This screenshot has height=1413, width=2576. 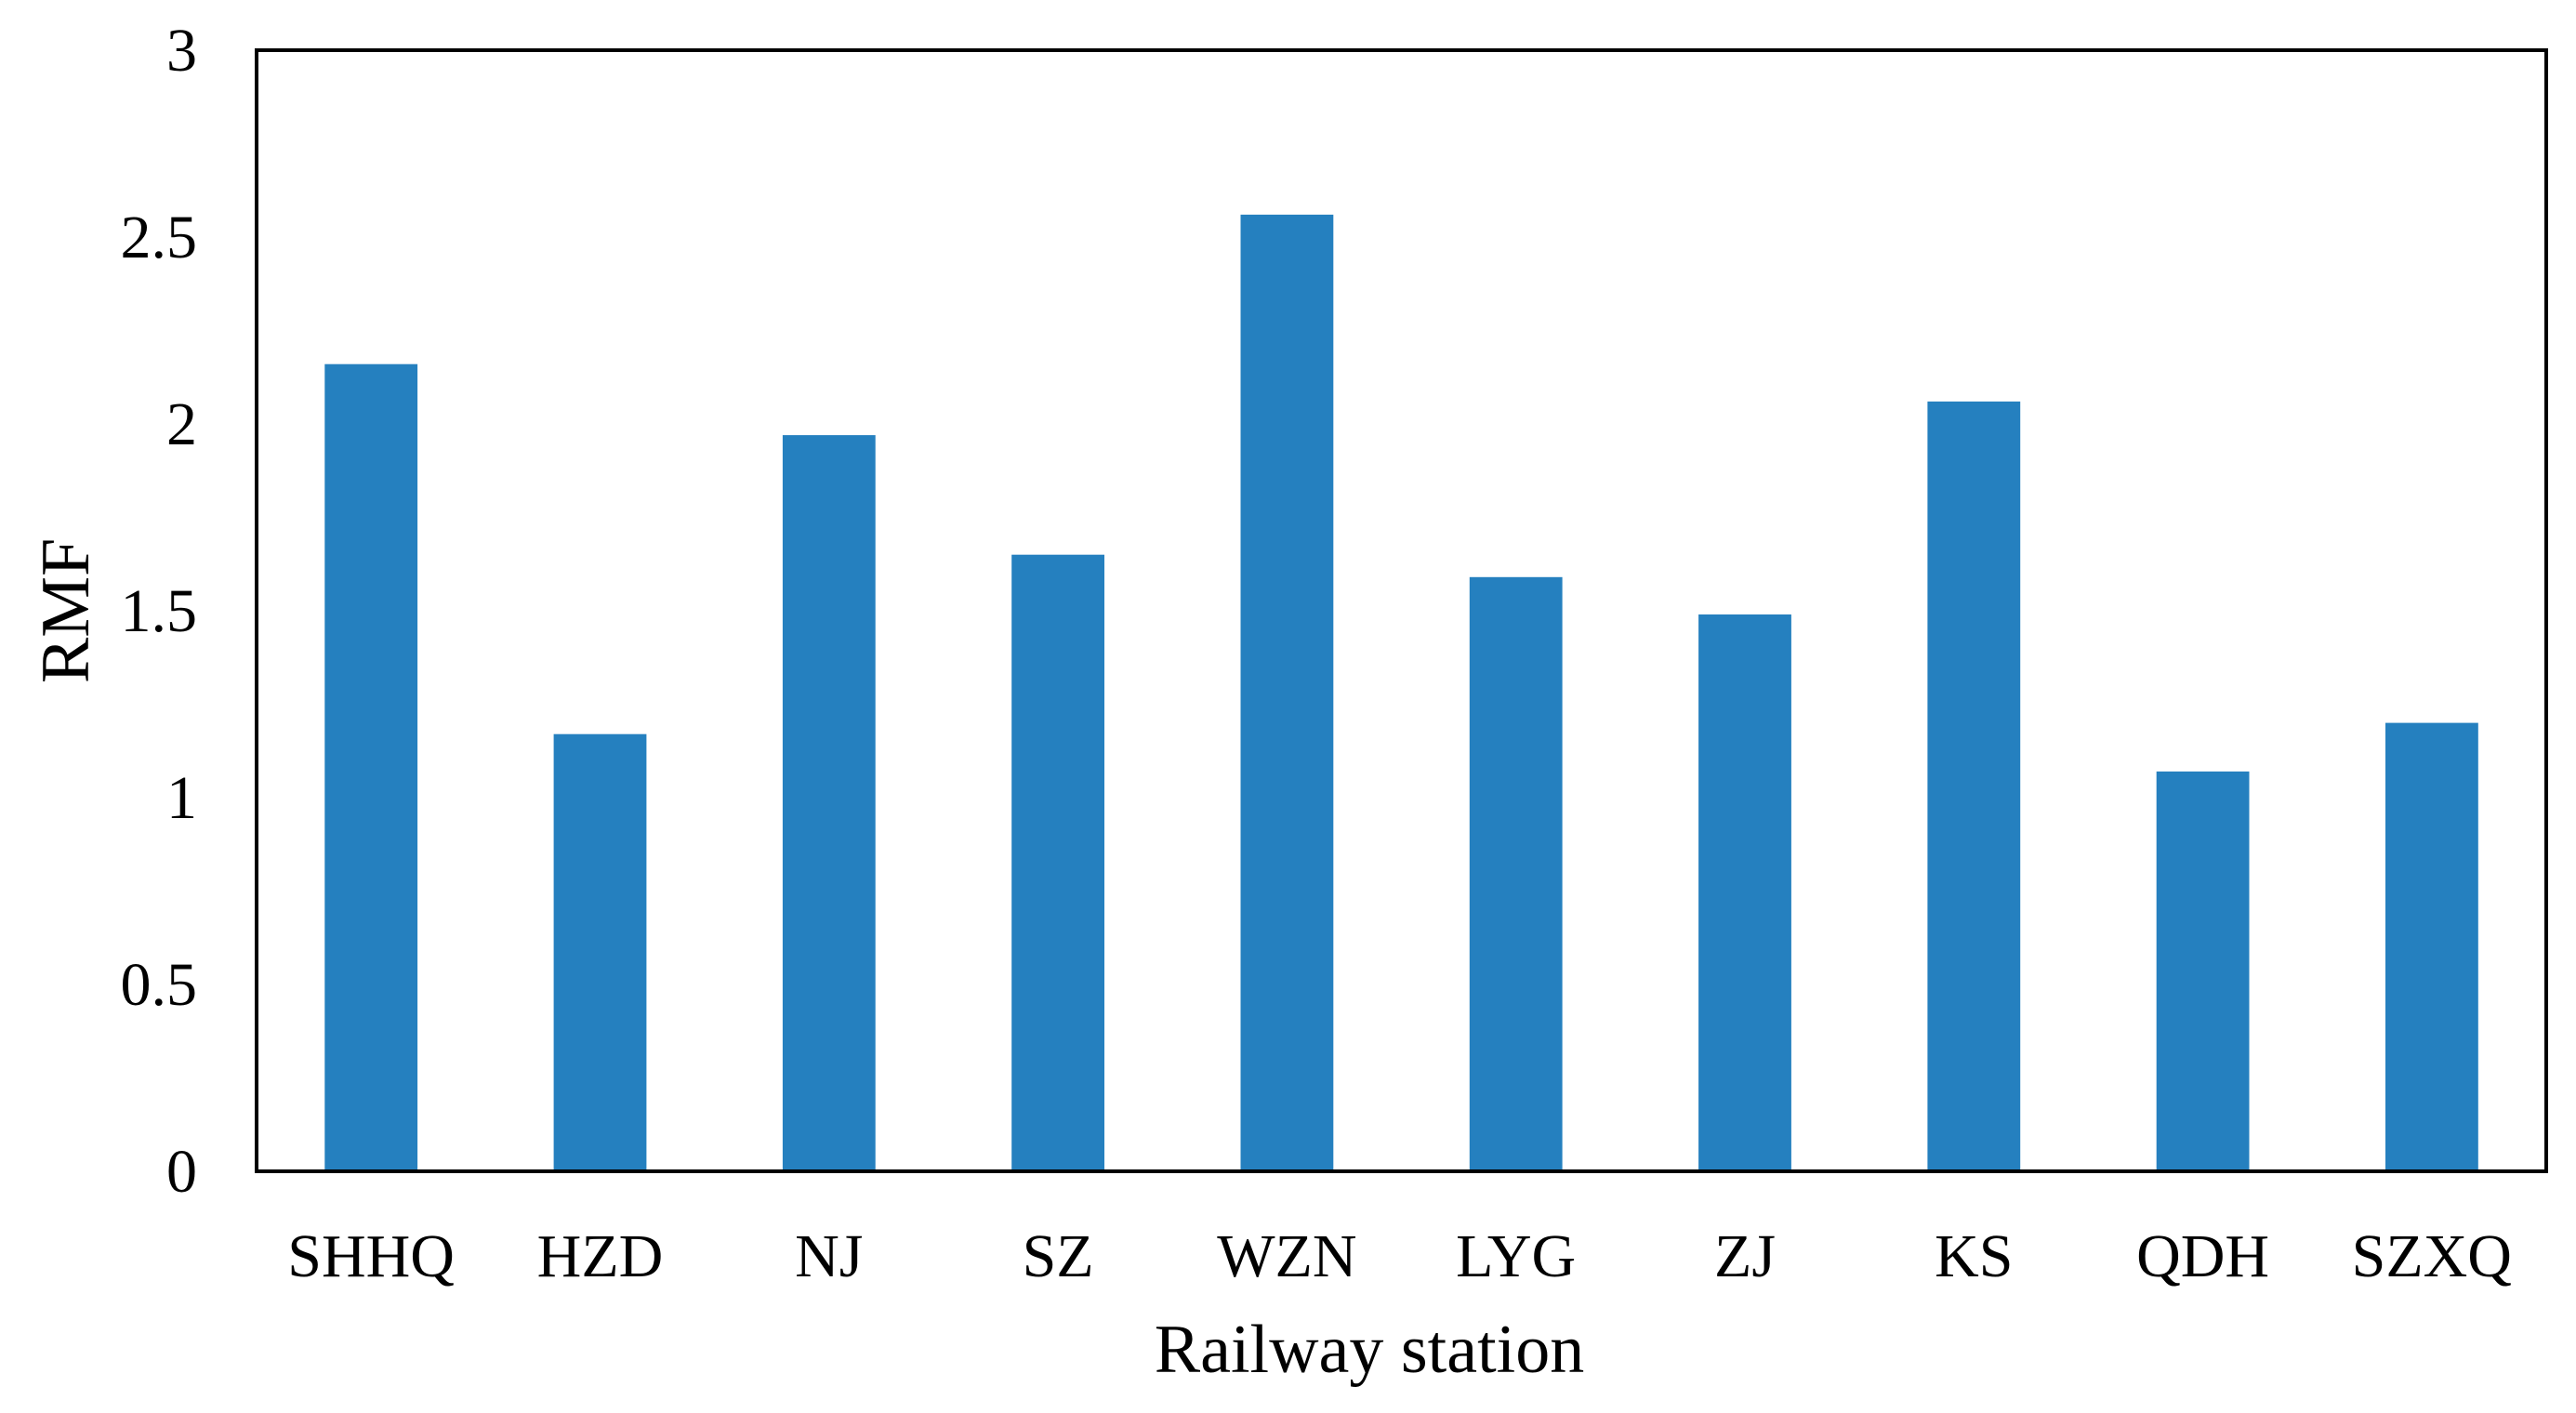 What do you see at coordinates (181, 1172) in the screenshot?
I see `y-tick-label: 0` at bounding box center [181, 1172].